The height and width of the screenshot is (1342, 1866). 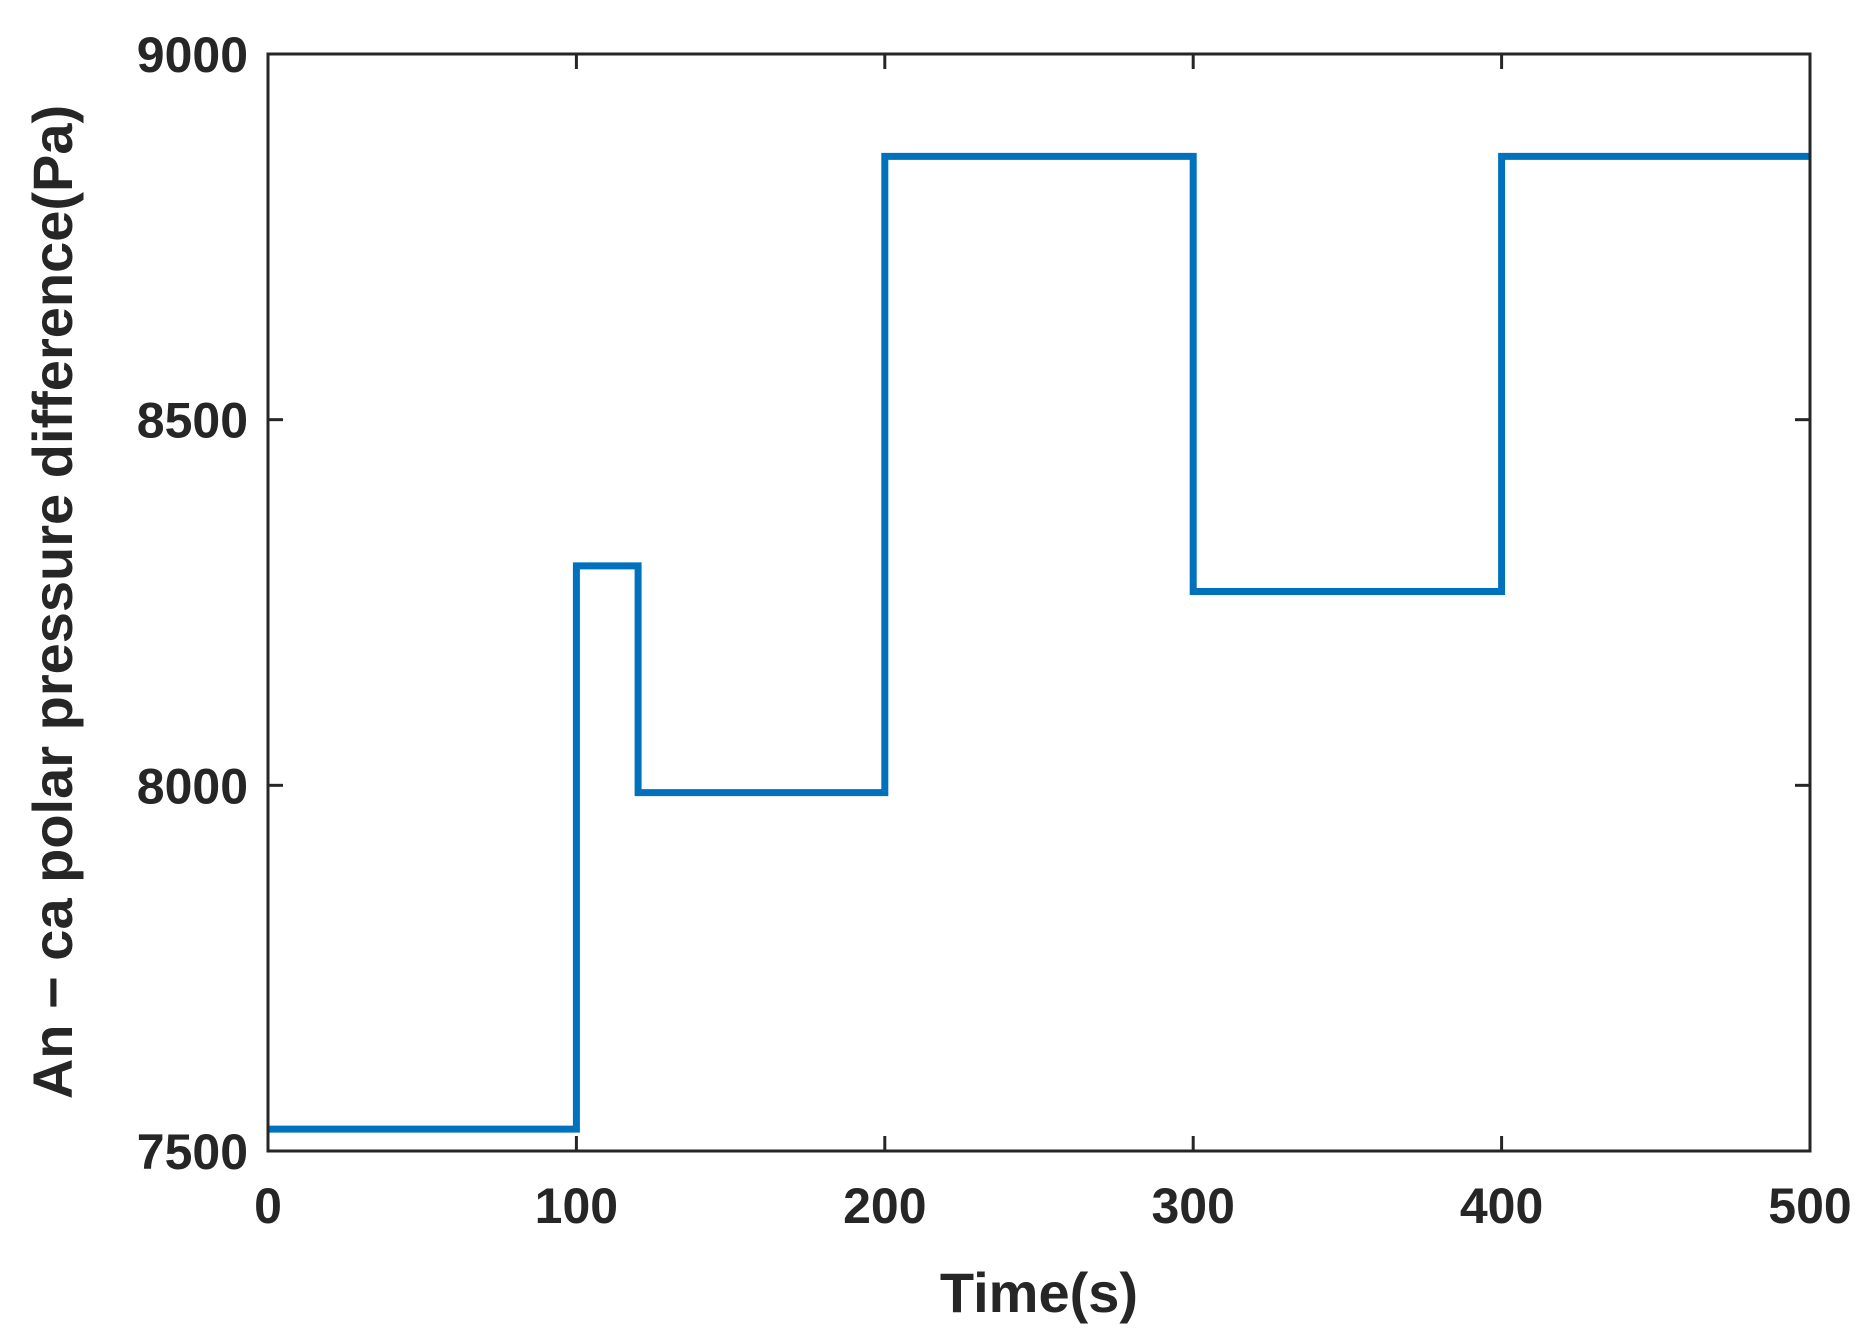 I want to click on y-tick-label: 9000, so click(x=192, y=55).